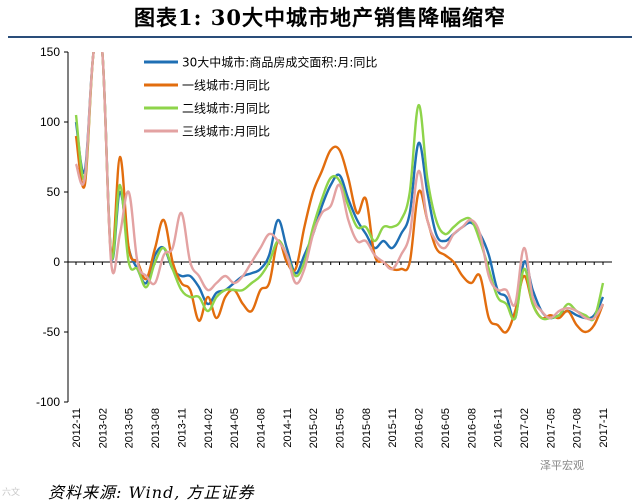  What do you see at coordinates (578, 428) in the screenshot?
I see `x-tick-label: 2017-08` at bounding box center [578, 428].